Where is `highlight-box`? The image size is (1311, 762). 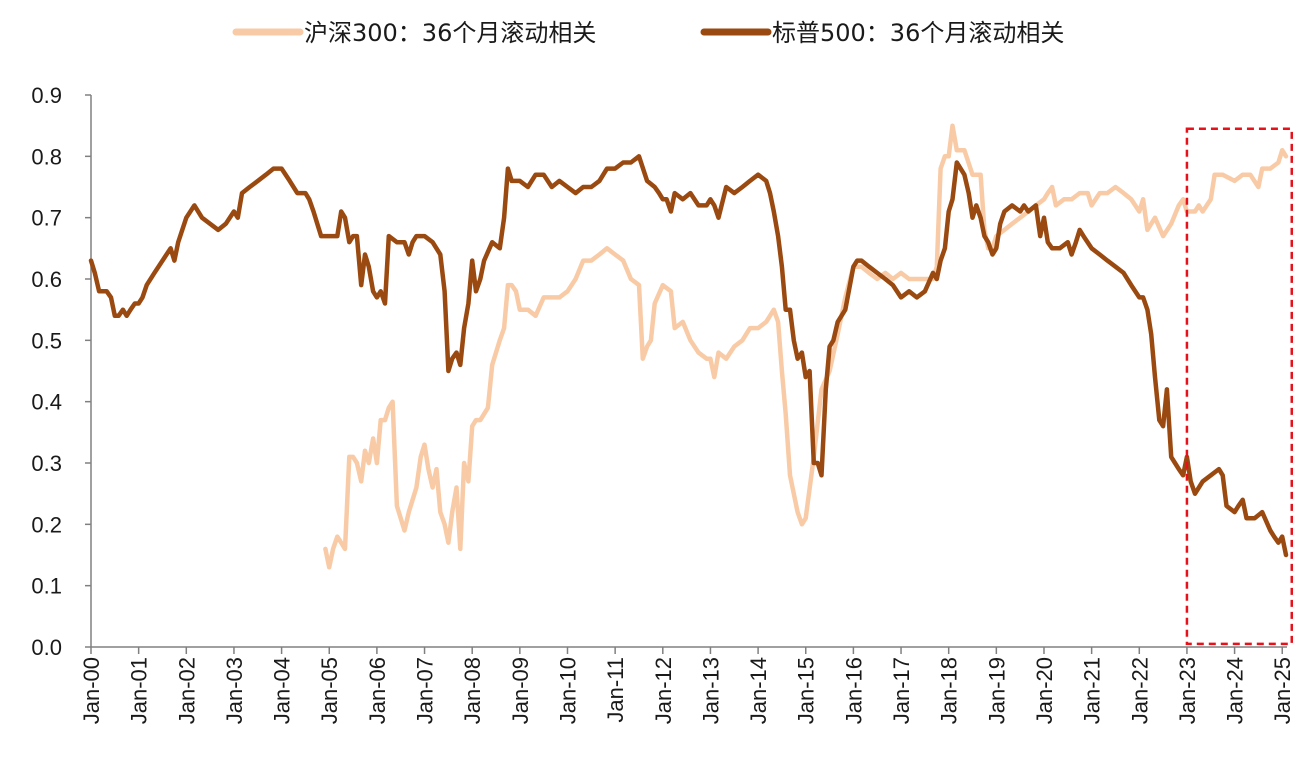
highlight-box is located at coordinates (1239, 386).